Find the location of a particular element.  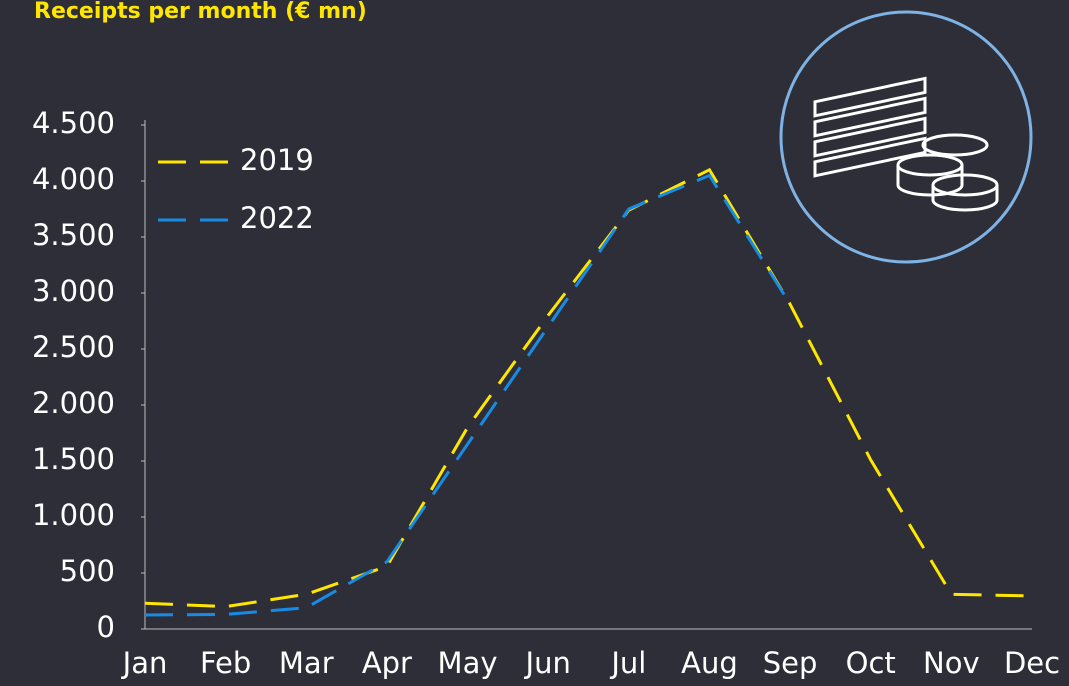

y-tick-label: 1.000 is located at coordinates (73, 515).